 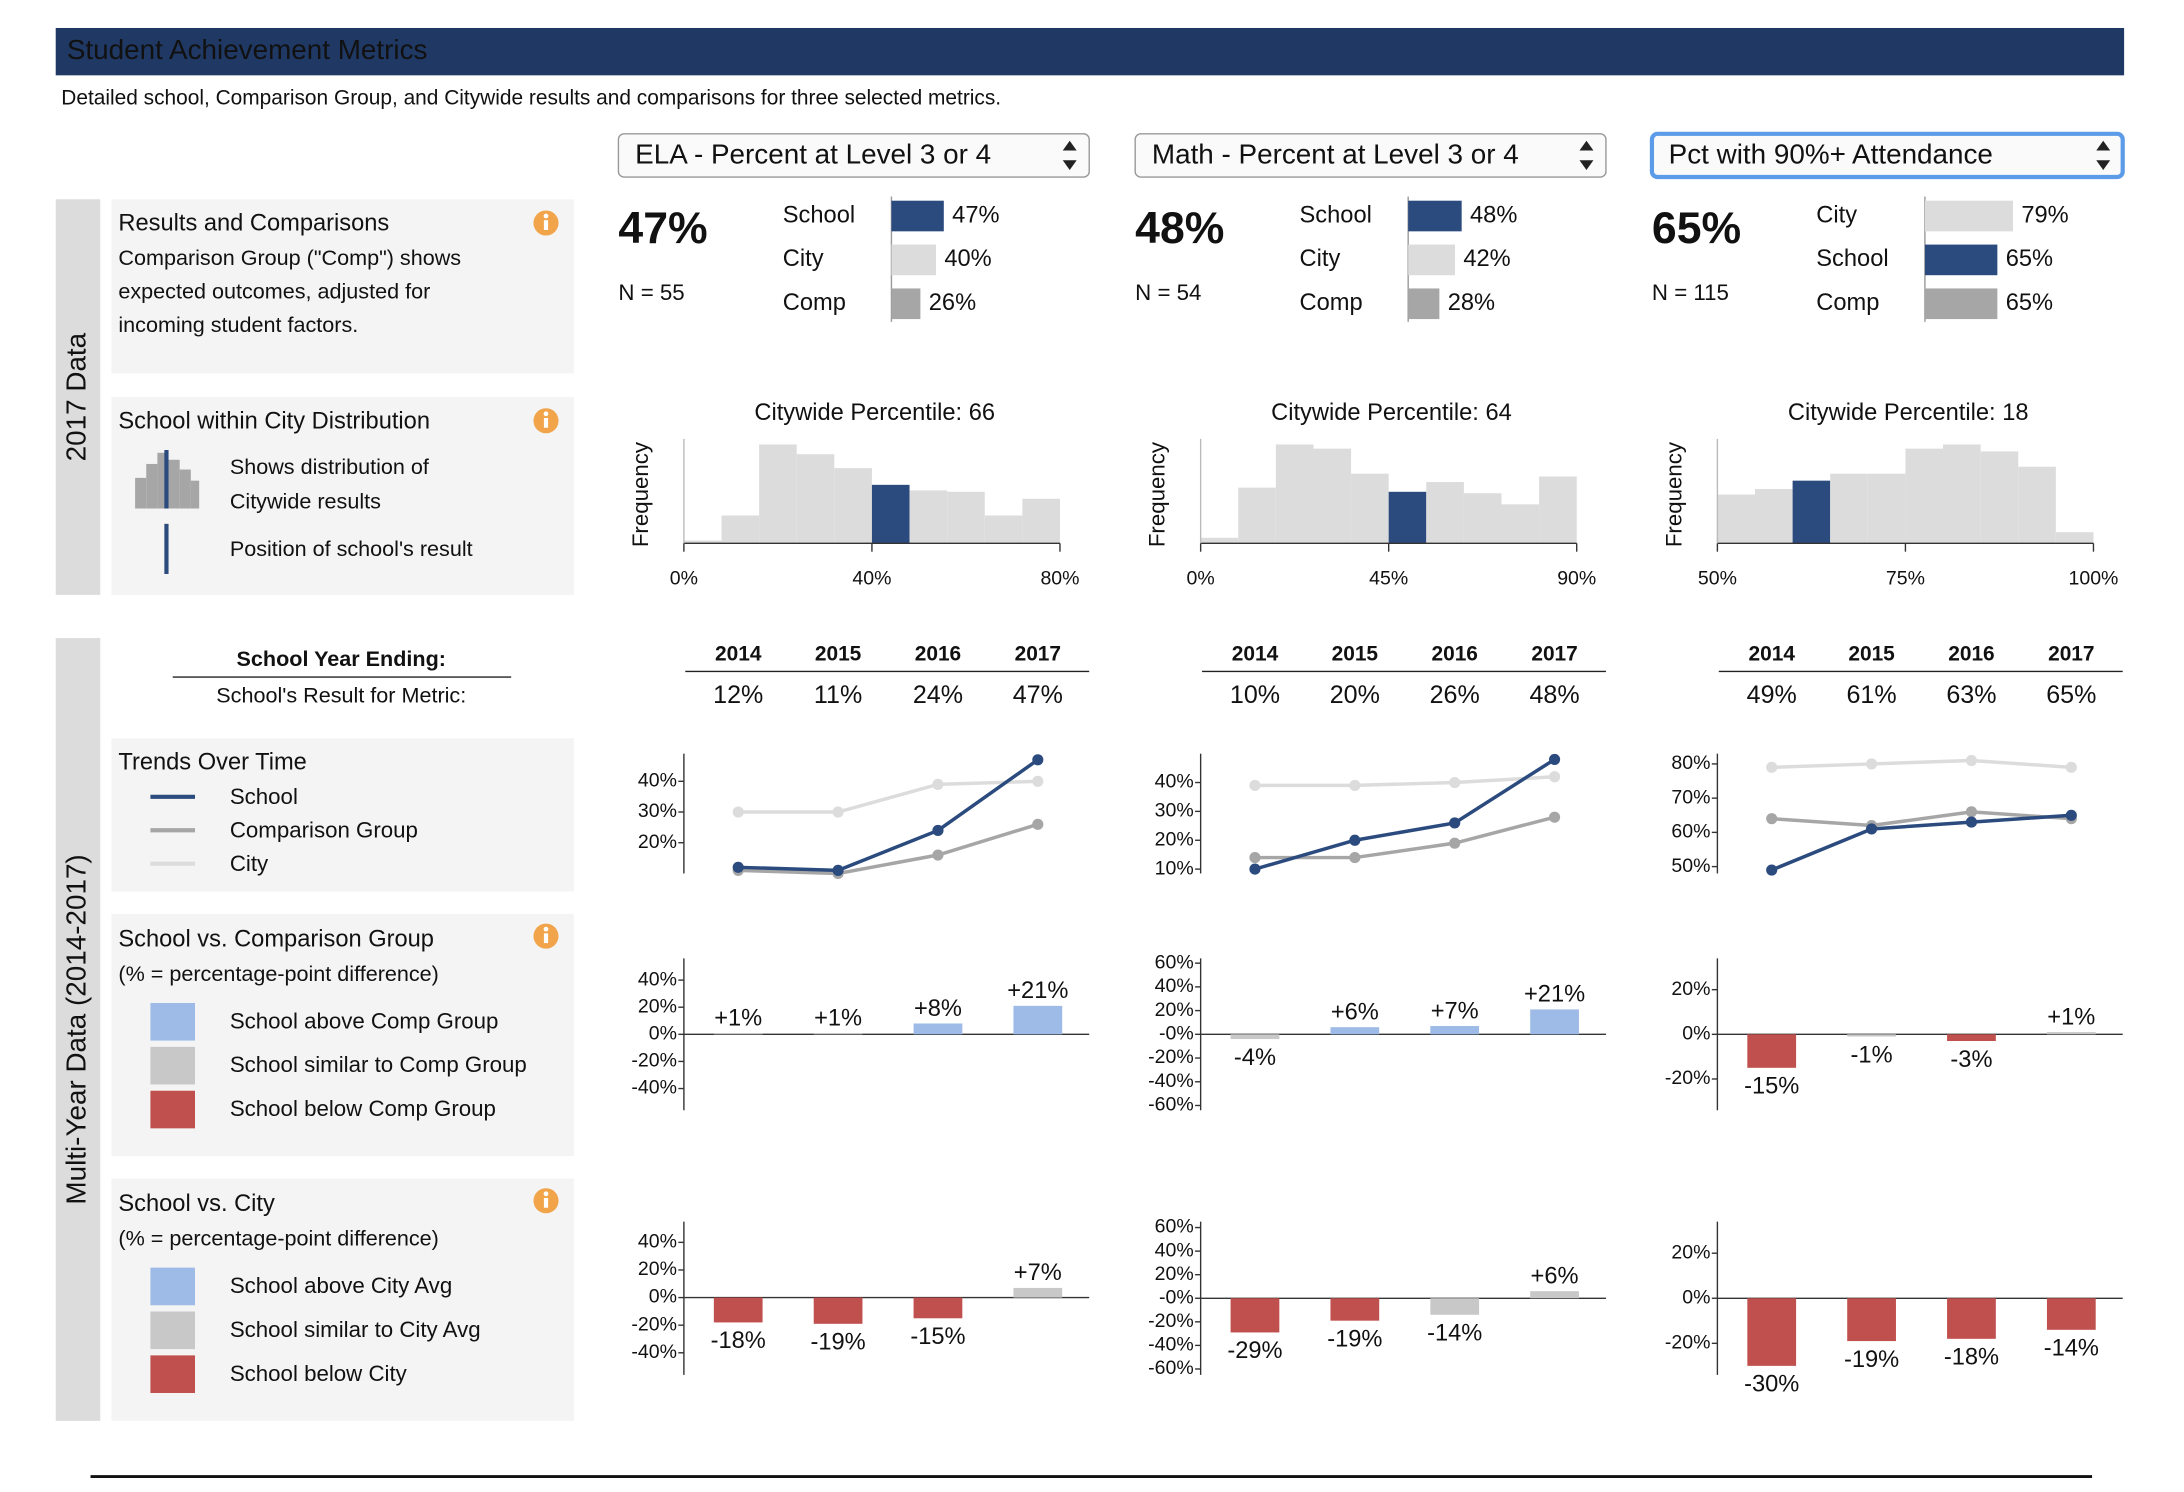 What do you see at coordinates (1871, 653) in the screenshot?
I see `year-label: 2015` at bounding box center [1871, 653].